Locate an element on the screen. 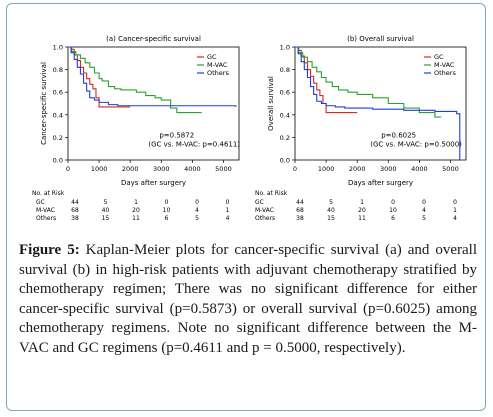 Image resolution: width=493 pixels, height=417 pixels. chart-b-ytick-label: 0.4 is located at coordinates (285, 115).